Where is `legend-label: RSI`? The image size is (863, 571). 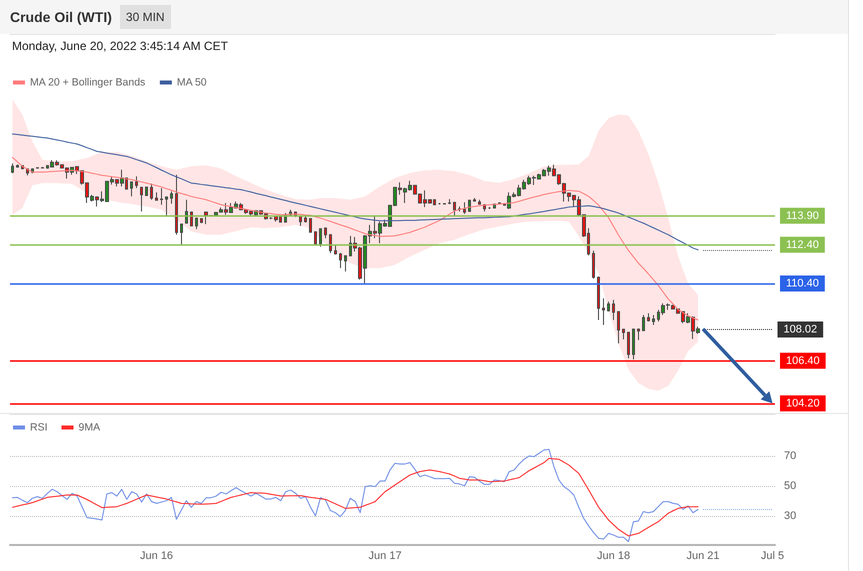 legend-label: RSI is located at coordinates (39, 428).